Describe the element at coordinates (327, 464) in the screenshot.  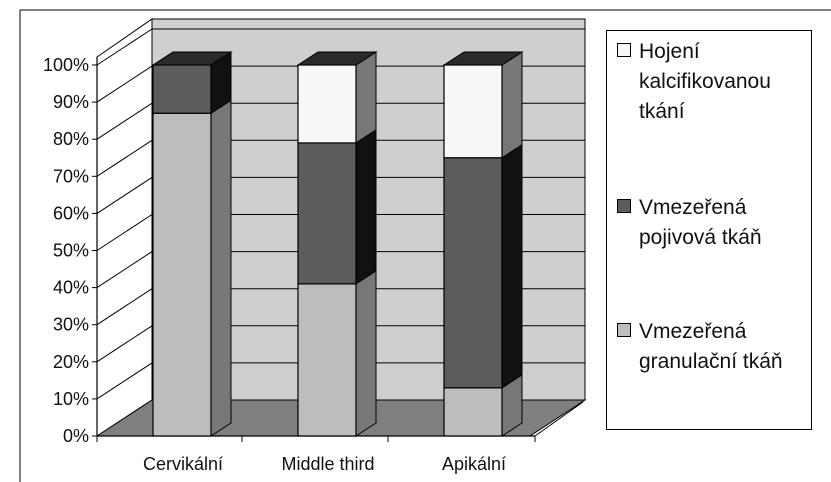
I see `x-category-label: Middle third` at that location.